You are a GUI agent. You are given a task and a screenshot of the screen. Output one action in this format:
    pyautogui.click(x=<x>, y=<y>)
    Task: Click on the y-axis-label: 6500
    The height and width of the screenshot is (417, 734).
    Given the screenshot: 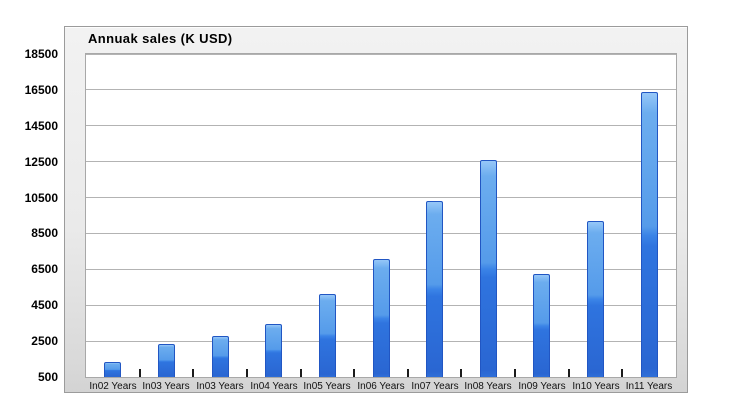 What is the action you would take?
    pyautogui.click(x=44, y=269)
    